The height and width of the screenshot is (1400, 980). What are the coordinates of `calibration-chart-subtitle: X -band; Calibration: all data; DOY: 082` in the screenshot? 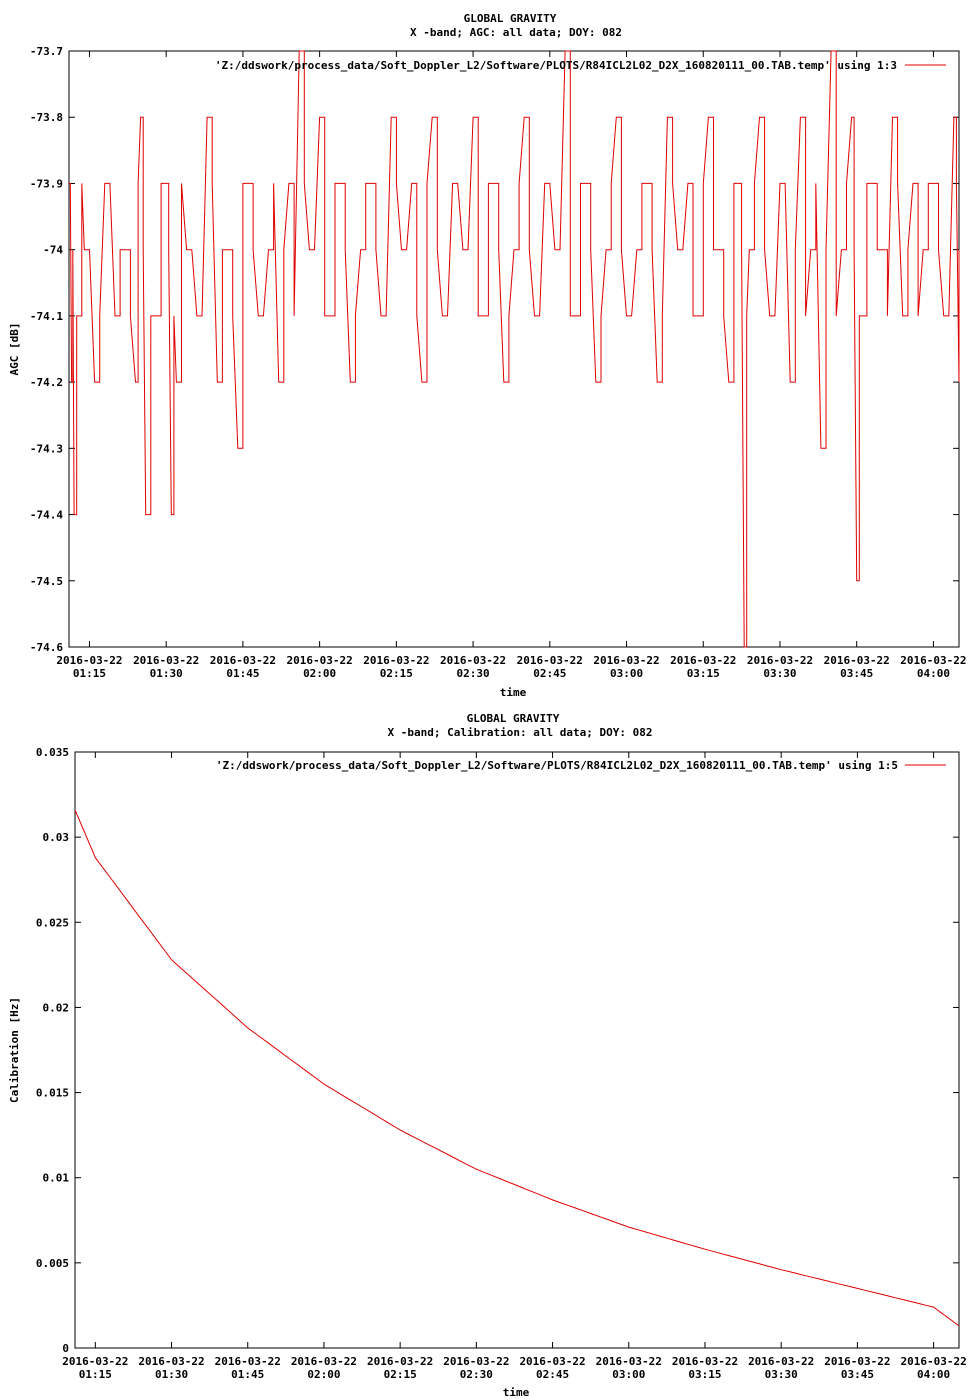 It's located at (520, 732).